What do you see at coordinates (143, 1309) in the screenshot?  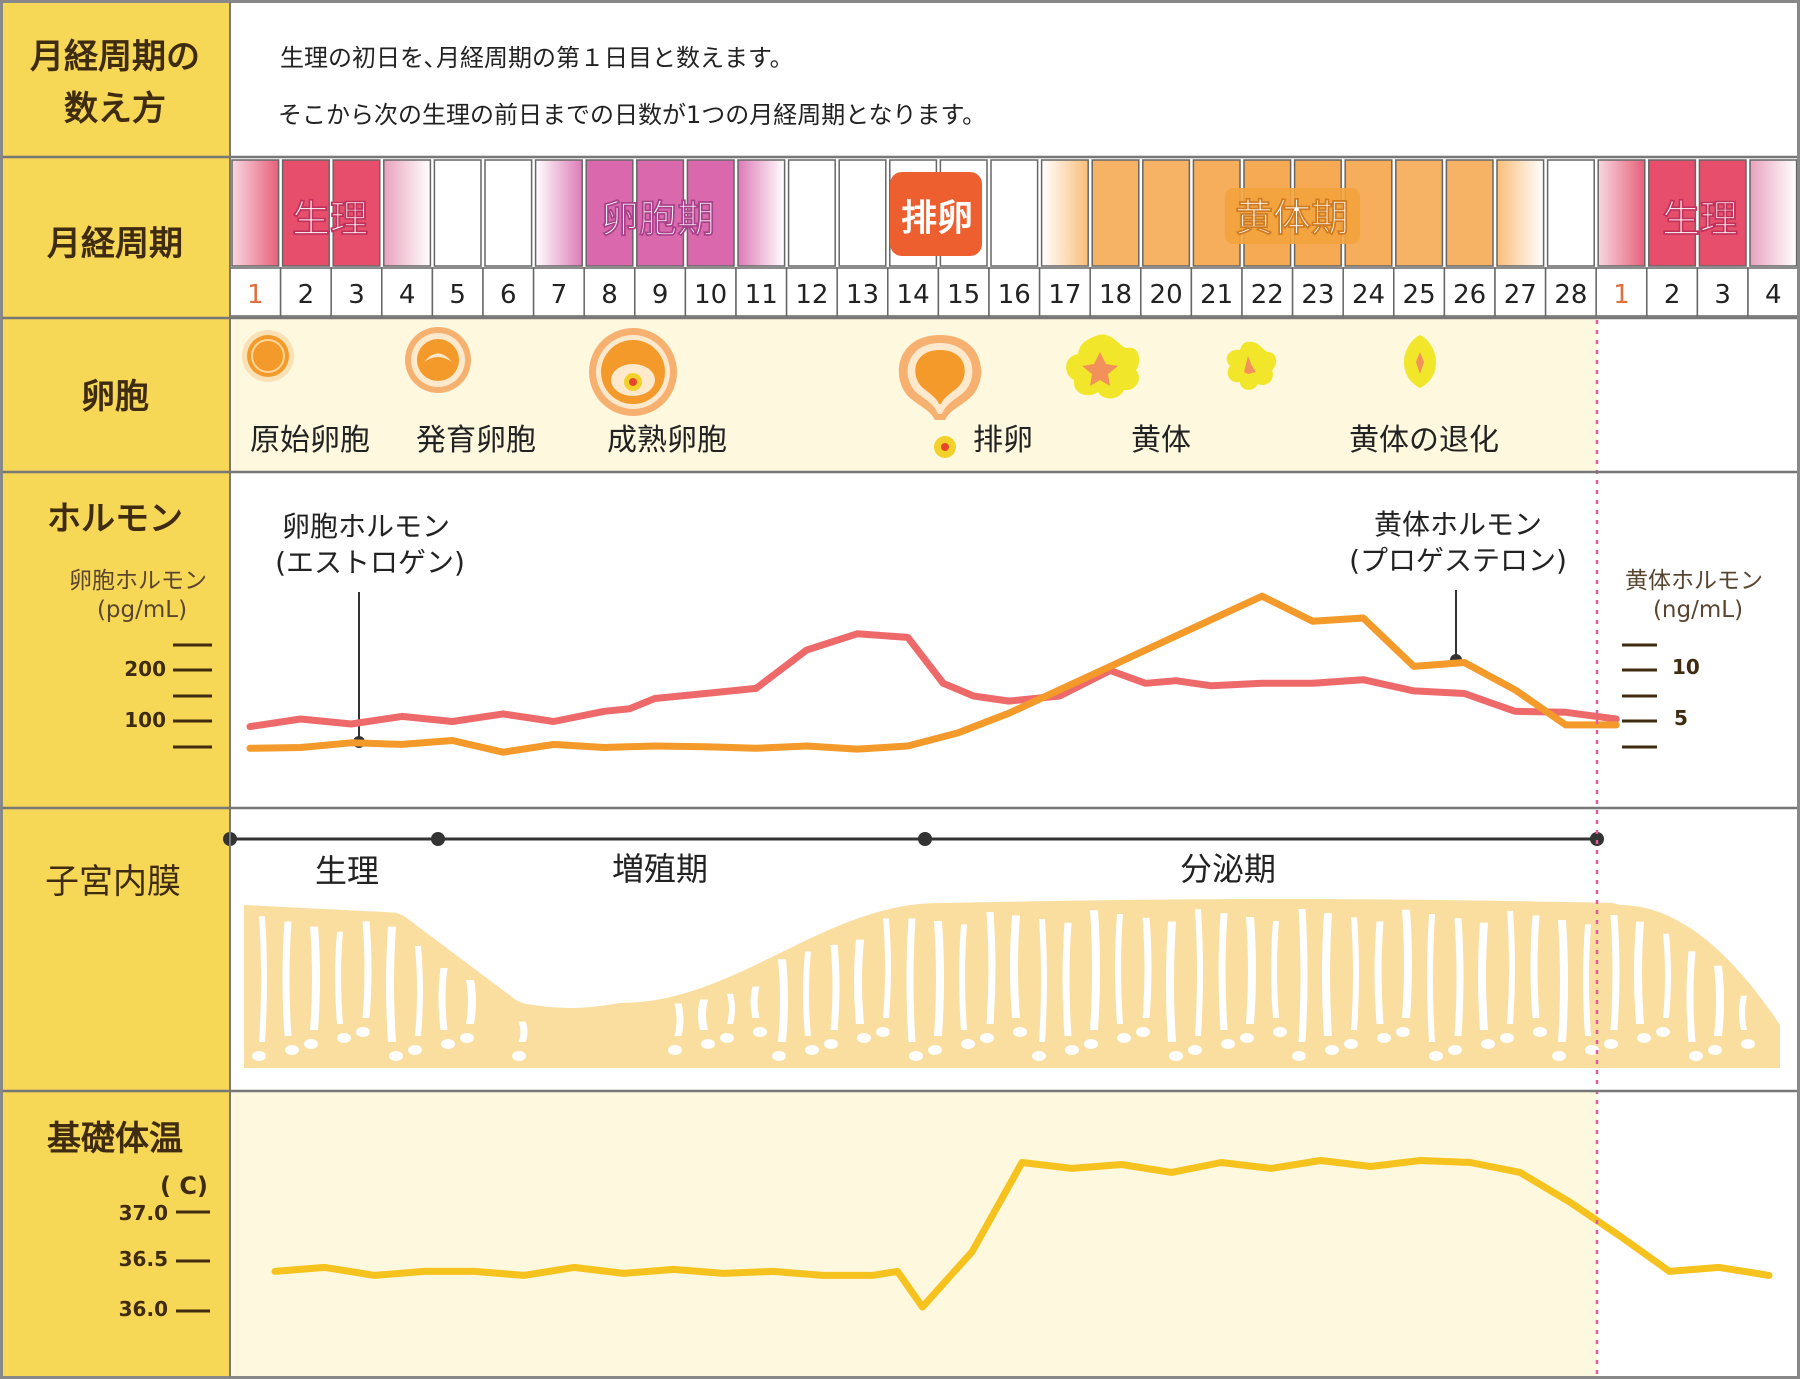 I see `bbt-tick-36: 36.0` at bounding box center [143, 1309].